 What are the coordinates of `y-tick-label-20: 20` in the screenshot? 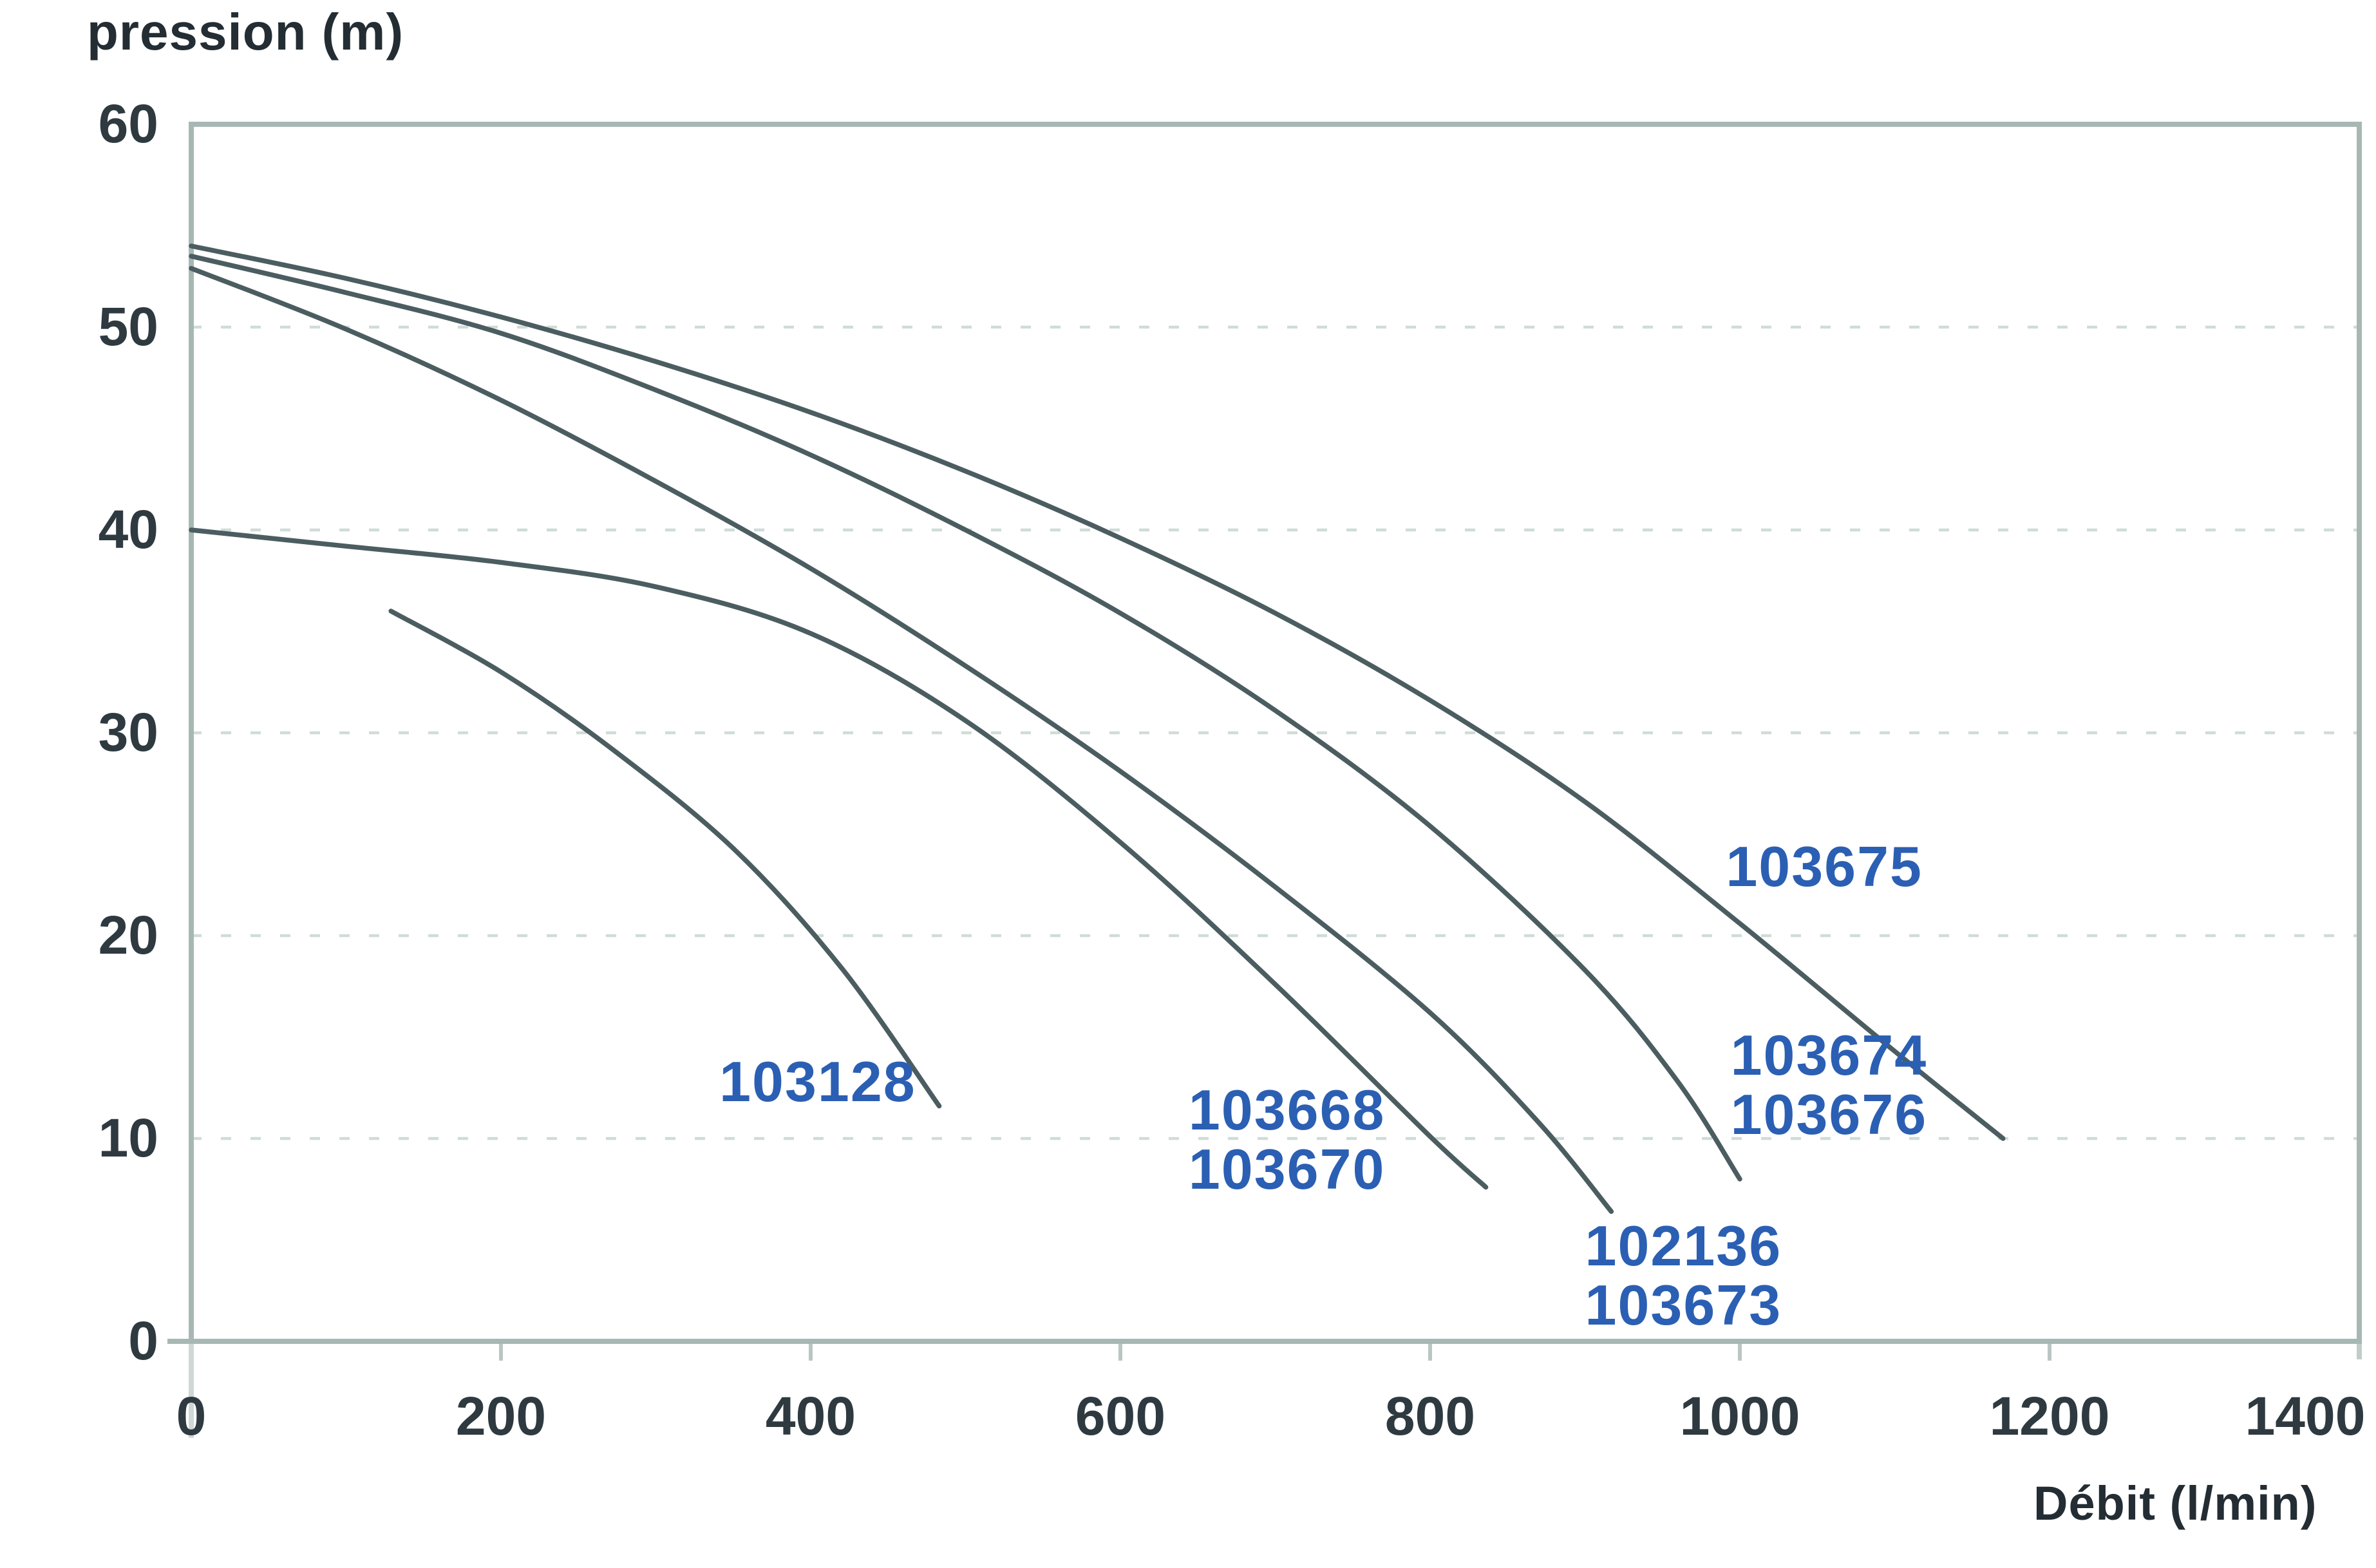 It's located at (128, 935).